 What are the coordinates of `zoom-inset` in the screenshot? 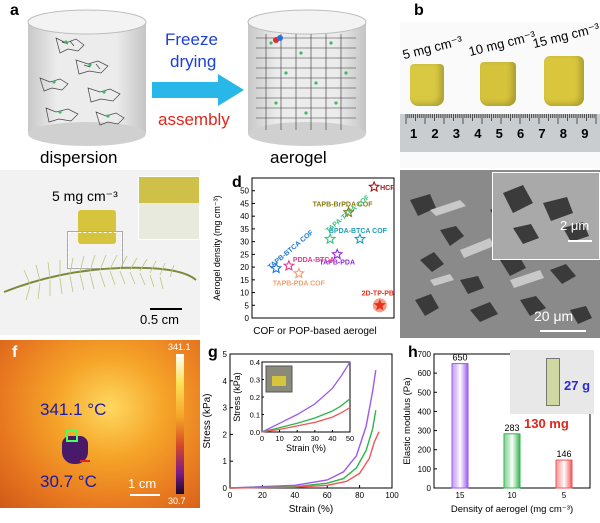 It's located at (169, 208).